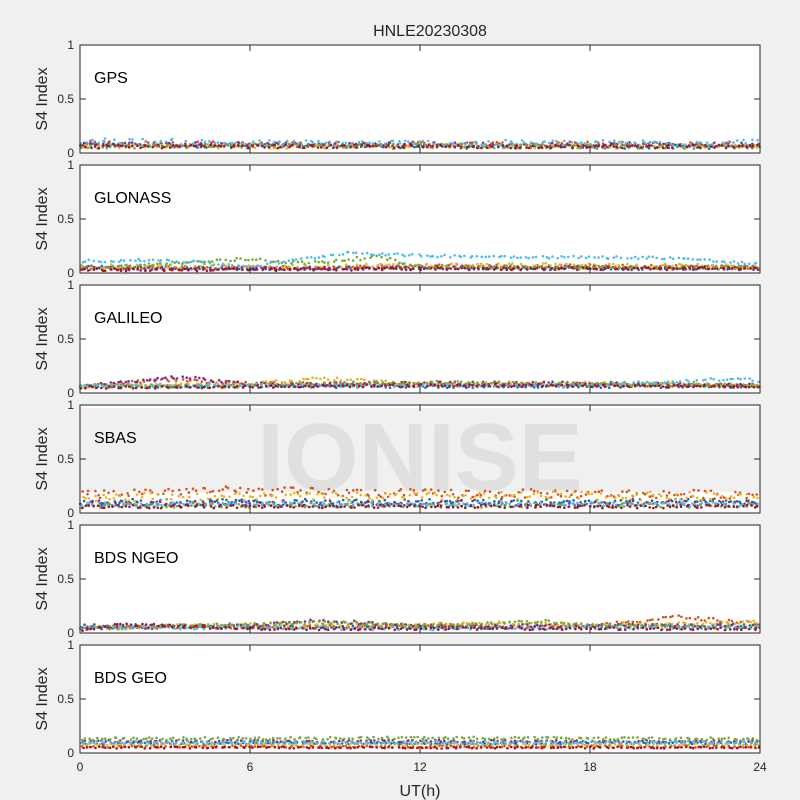  Describe the element at coordinates (420, 219) in the screenshot. I see `axes-box` at that location.